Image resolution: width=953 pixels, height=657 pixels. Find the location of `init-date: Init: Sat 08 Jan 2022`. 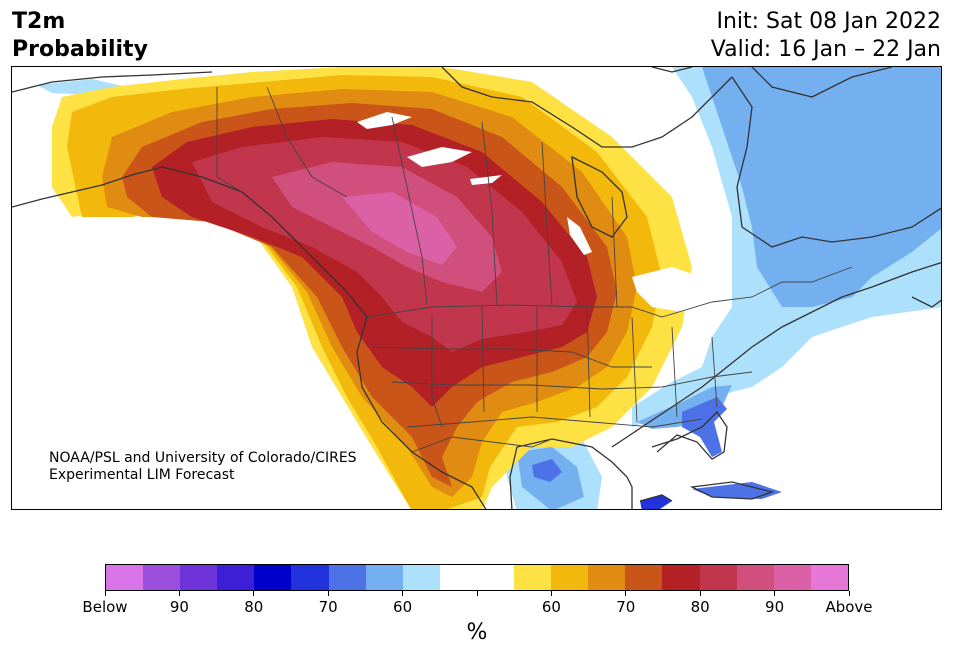

init-date: Init: Sat 08 Jan 2022 is located at coordinates (828, 21).